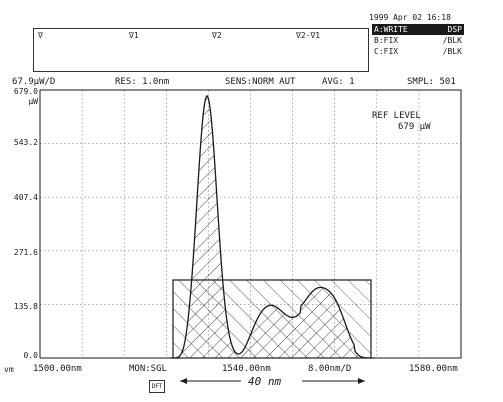 This screenshot has width=503, height=402. What do you see at coordinates (57, 369) in the screenshot?
I see `x-start-label: 1500.00nm` at bounding box center [57, 369].